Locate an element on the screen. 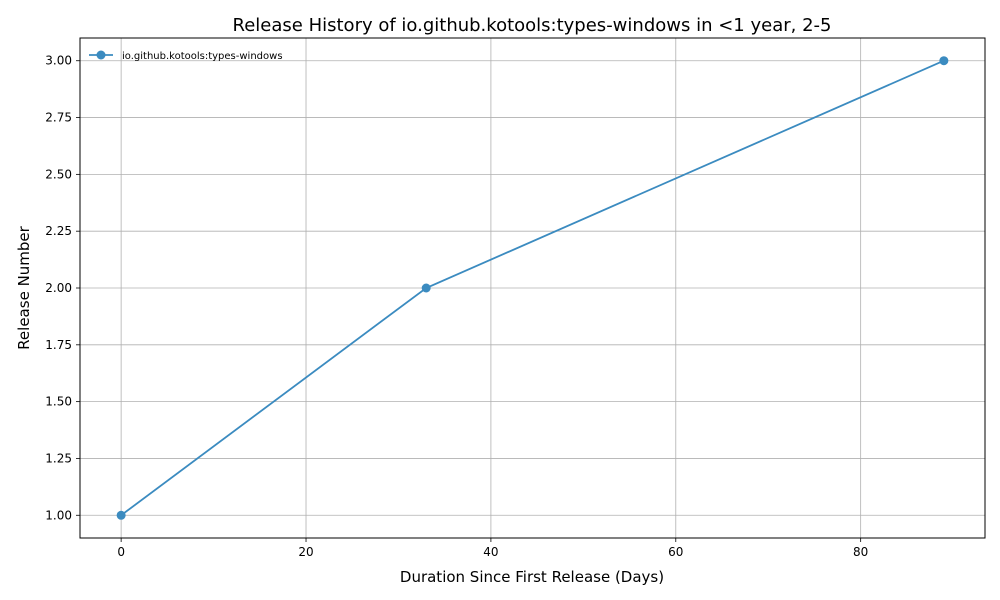 The image size is (1000, 600). y-tick-label: 3.00 is located at coordinates (58, 61).